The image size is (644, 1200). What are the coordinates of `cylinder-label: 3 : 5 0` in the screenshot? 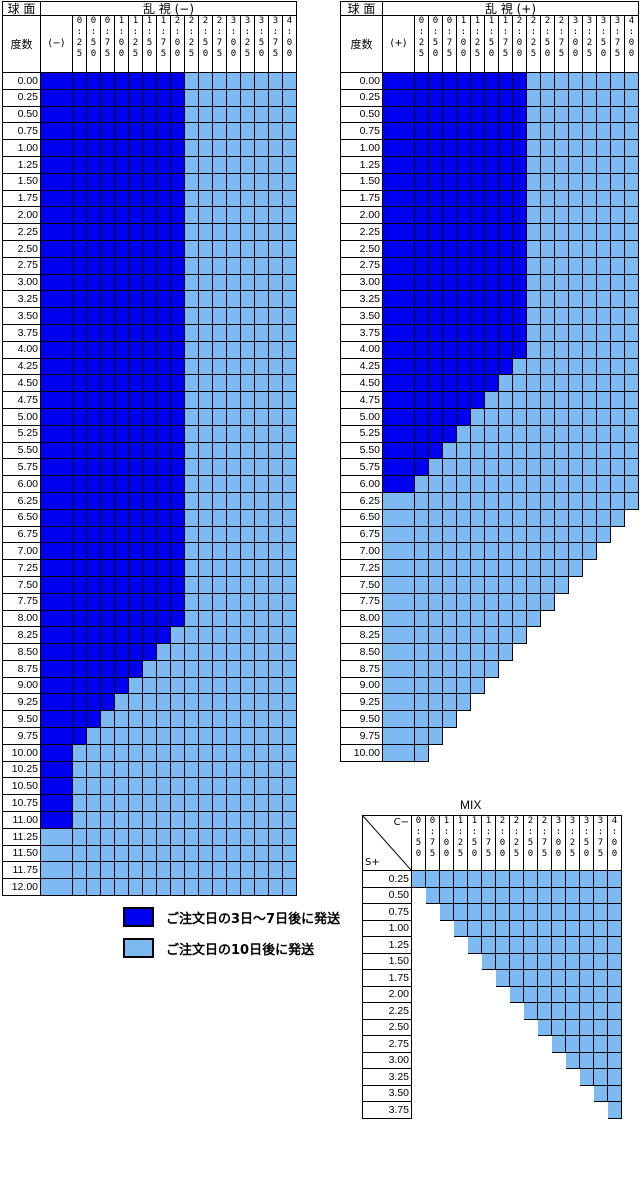 It's located at (586, 843).